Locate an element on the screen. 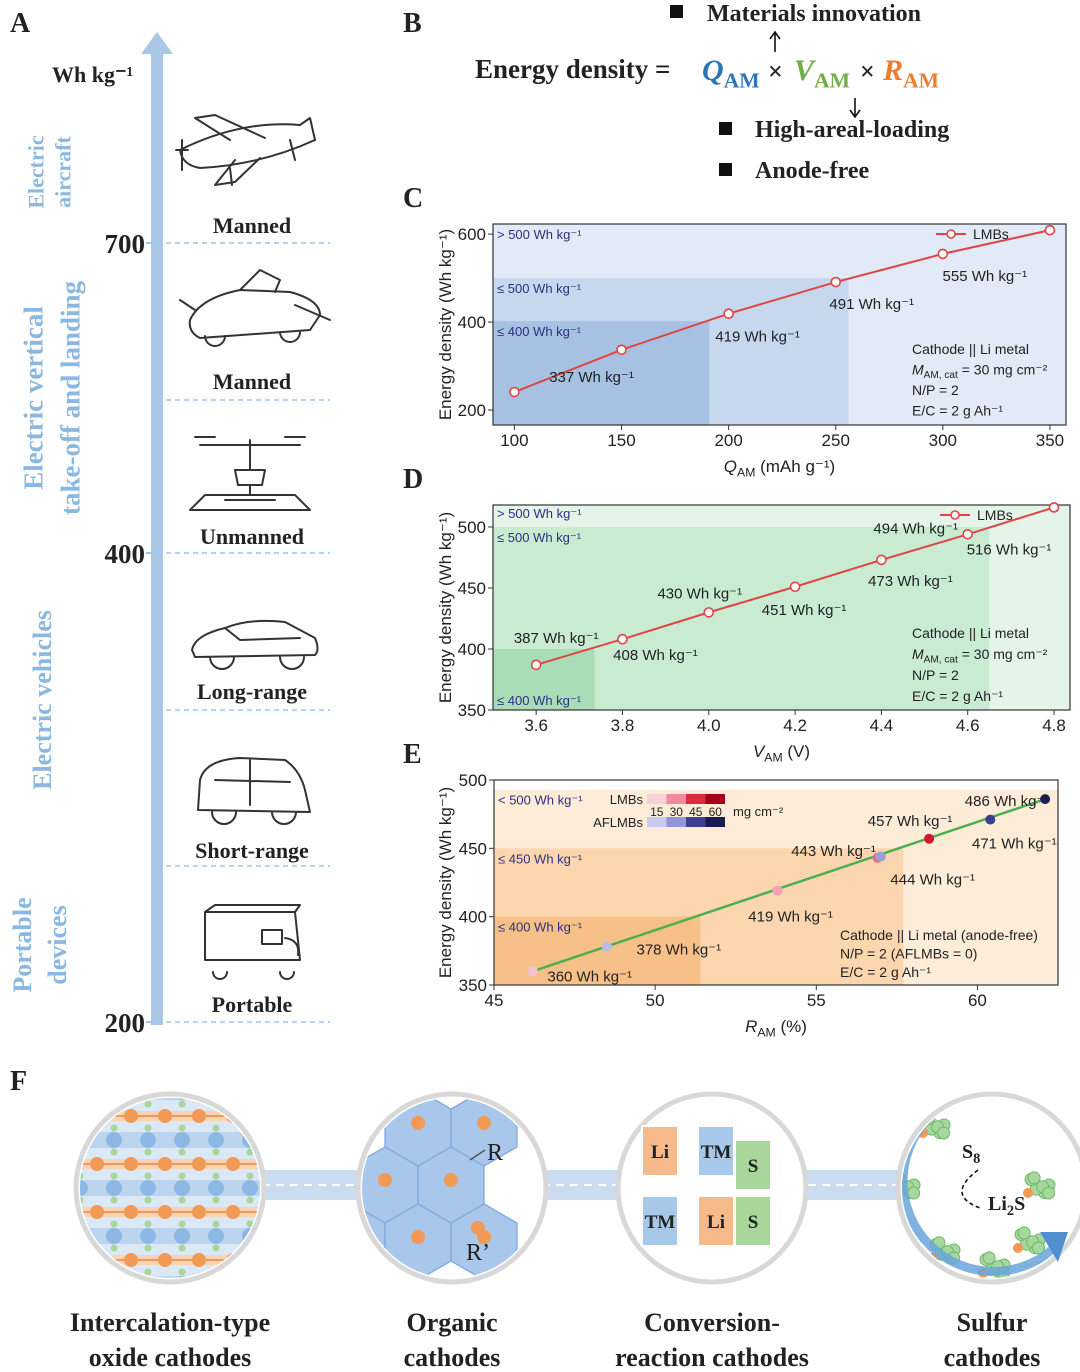  text-part: Li is located at coordinates (997, 1204).